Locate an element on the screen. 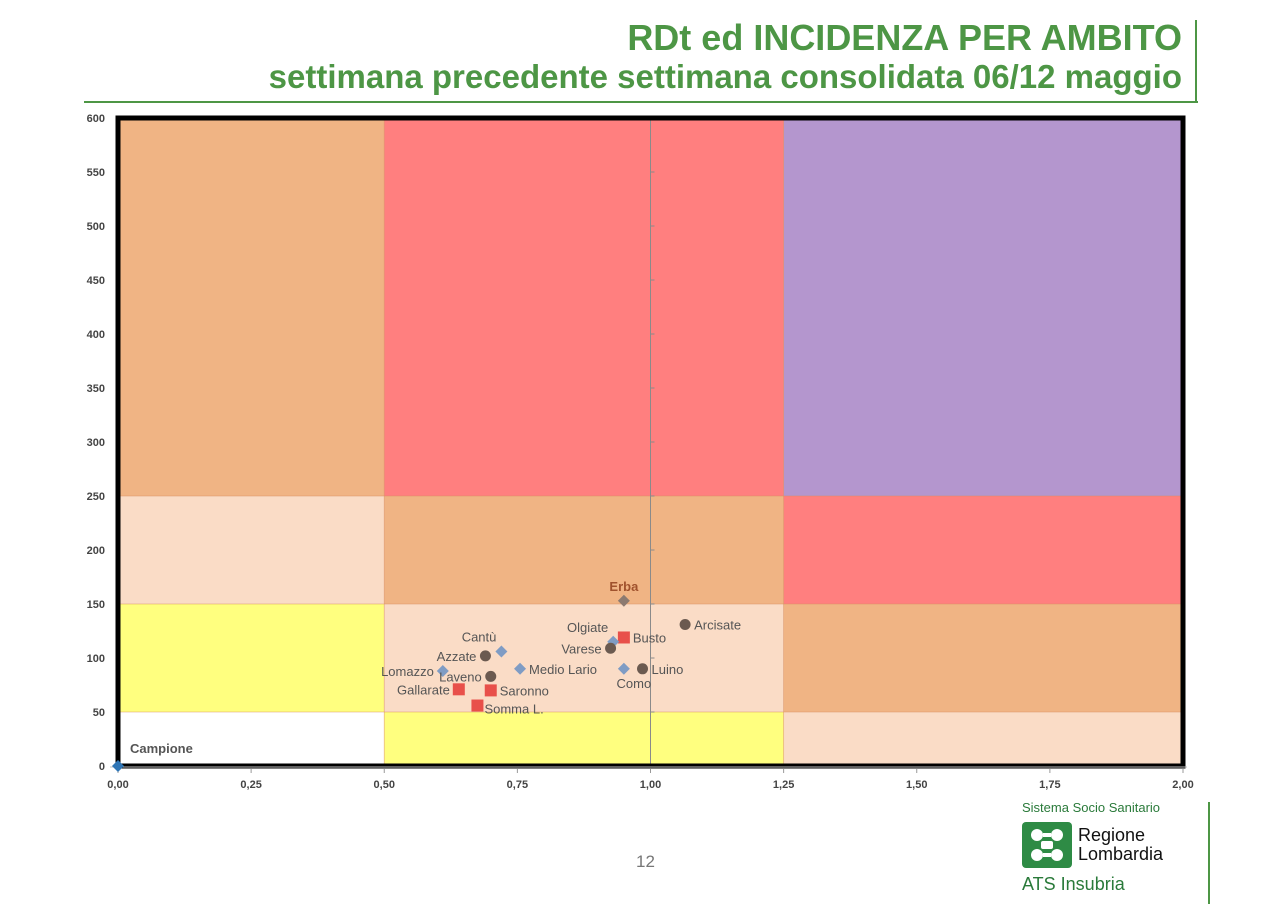 The width and height of the screenshot is (1280, 904). point-label-lomazzo: Lomazzo is located at coordinates (407, 671).